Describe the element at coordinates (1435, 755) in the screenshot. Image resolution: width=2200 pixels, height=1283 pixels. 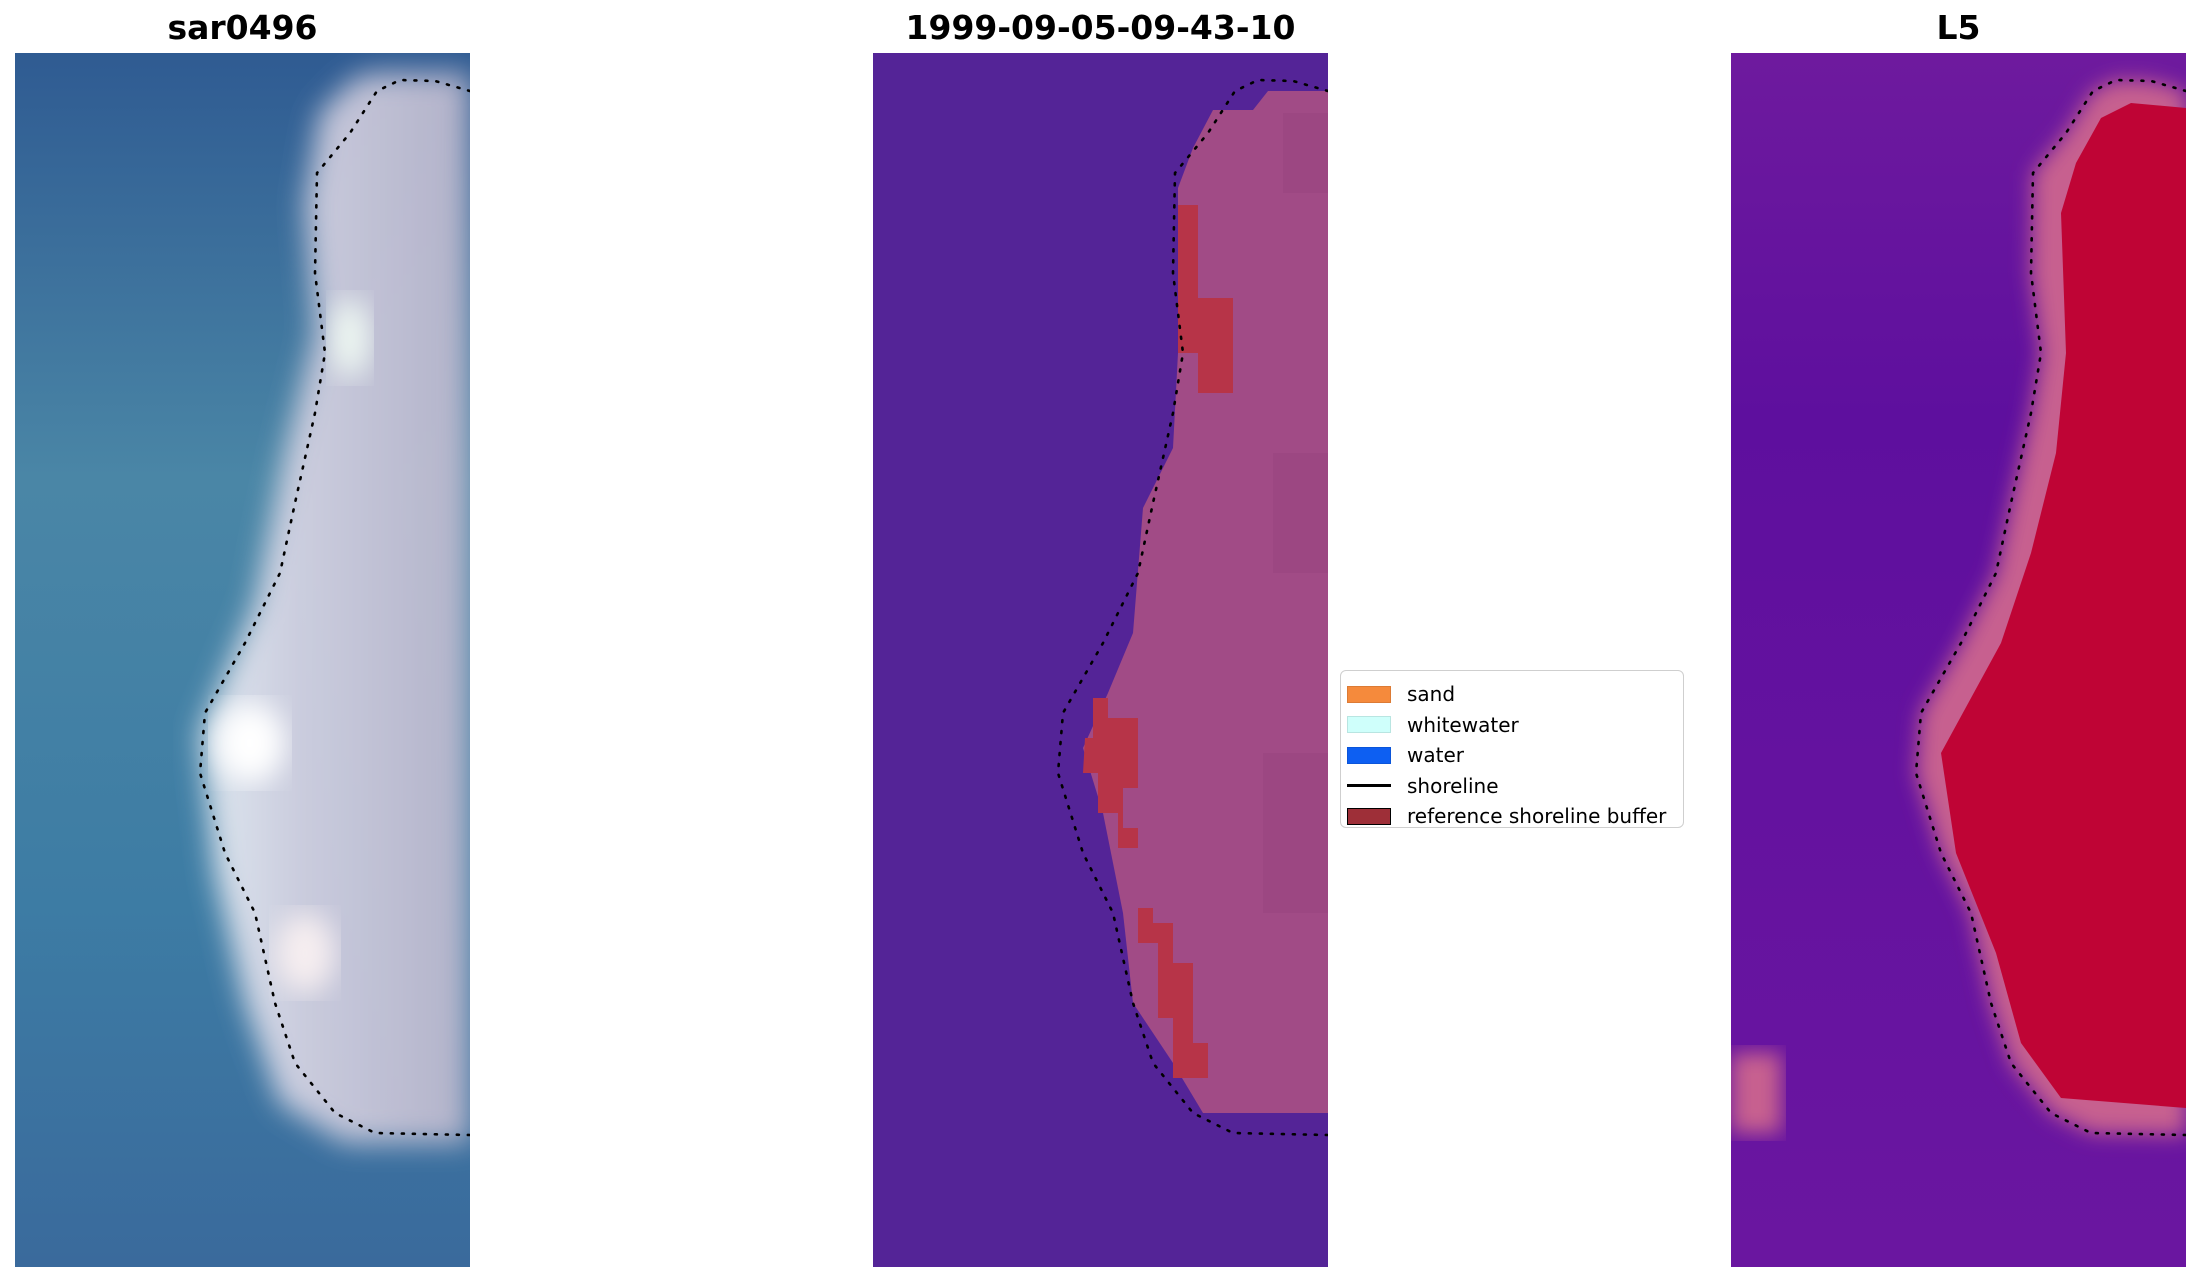
I see `legend-label: water` at that location.